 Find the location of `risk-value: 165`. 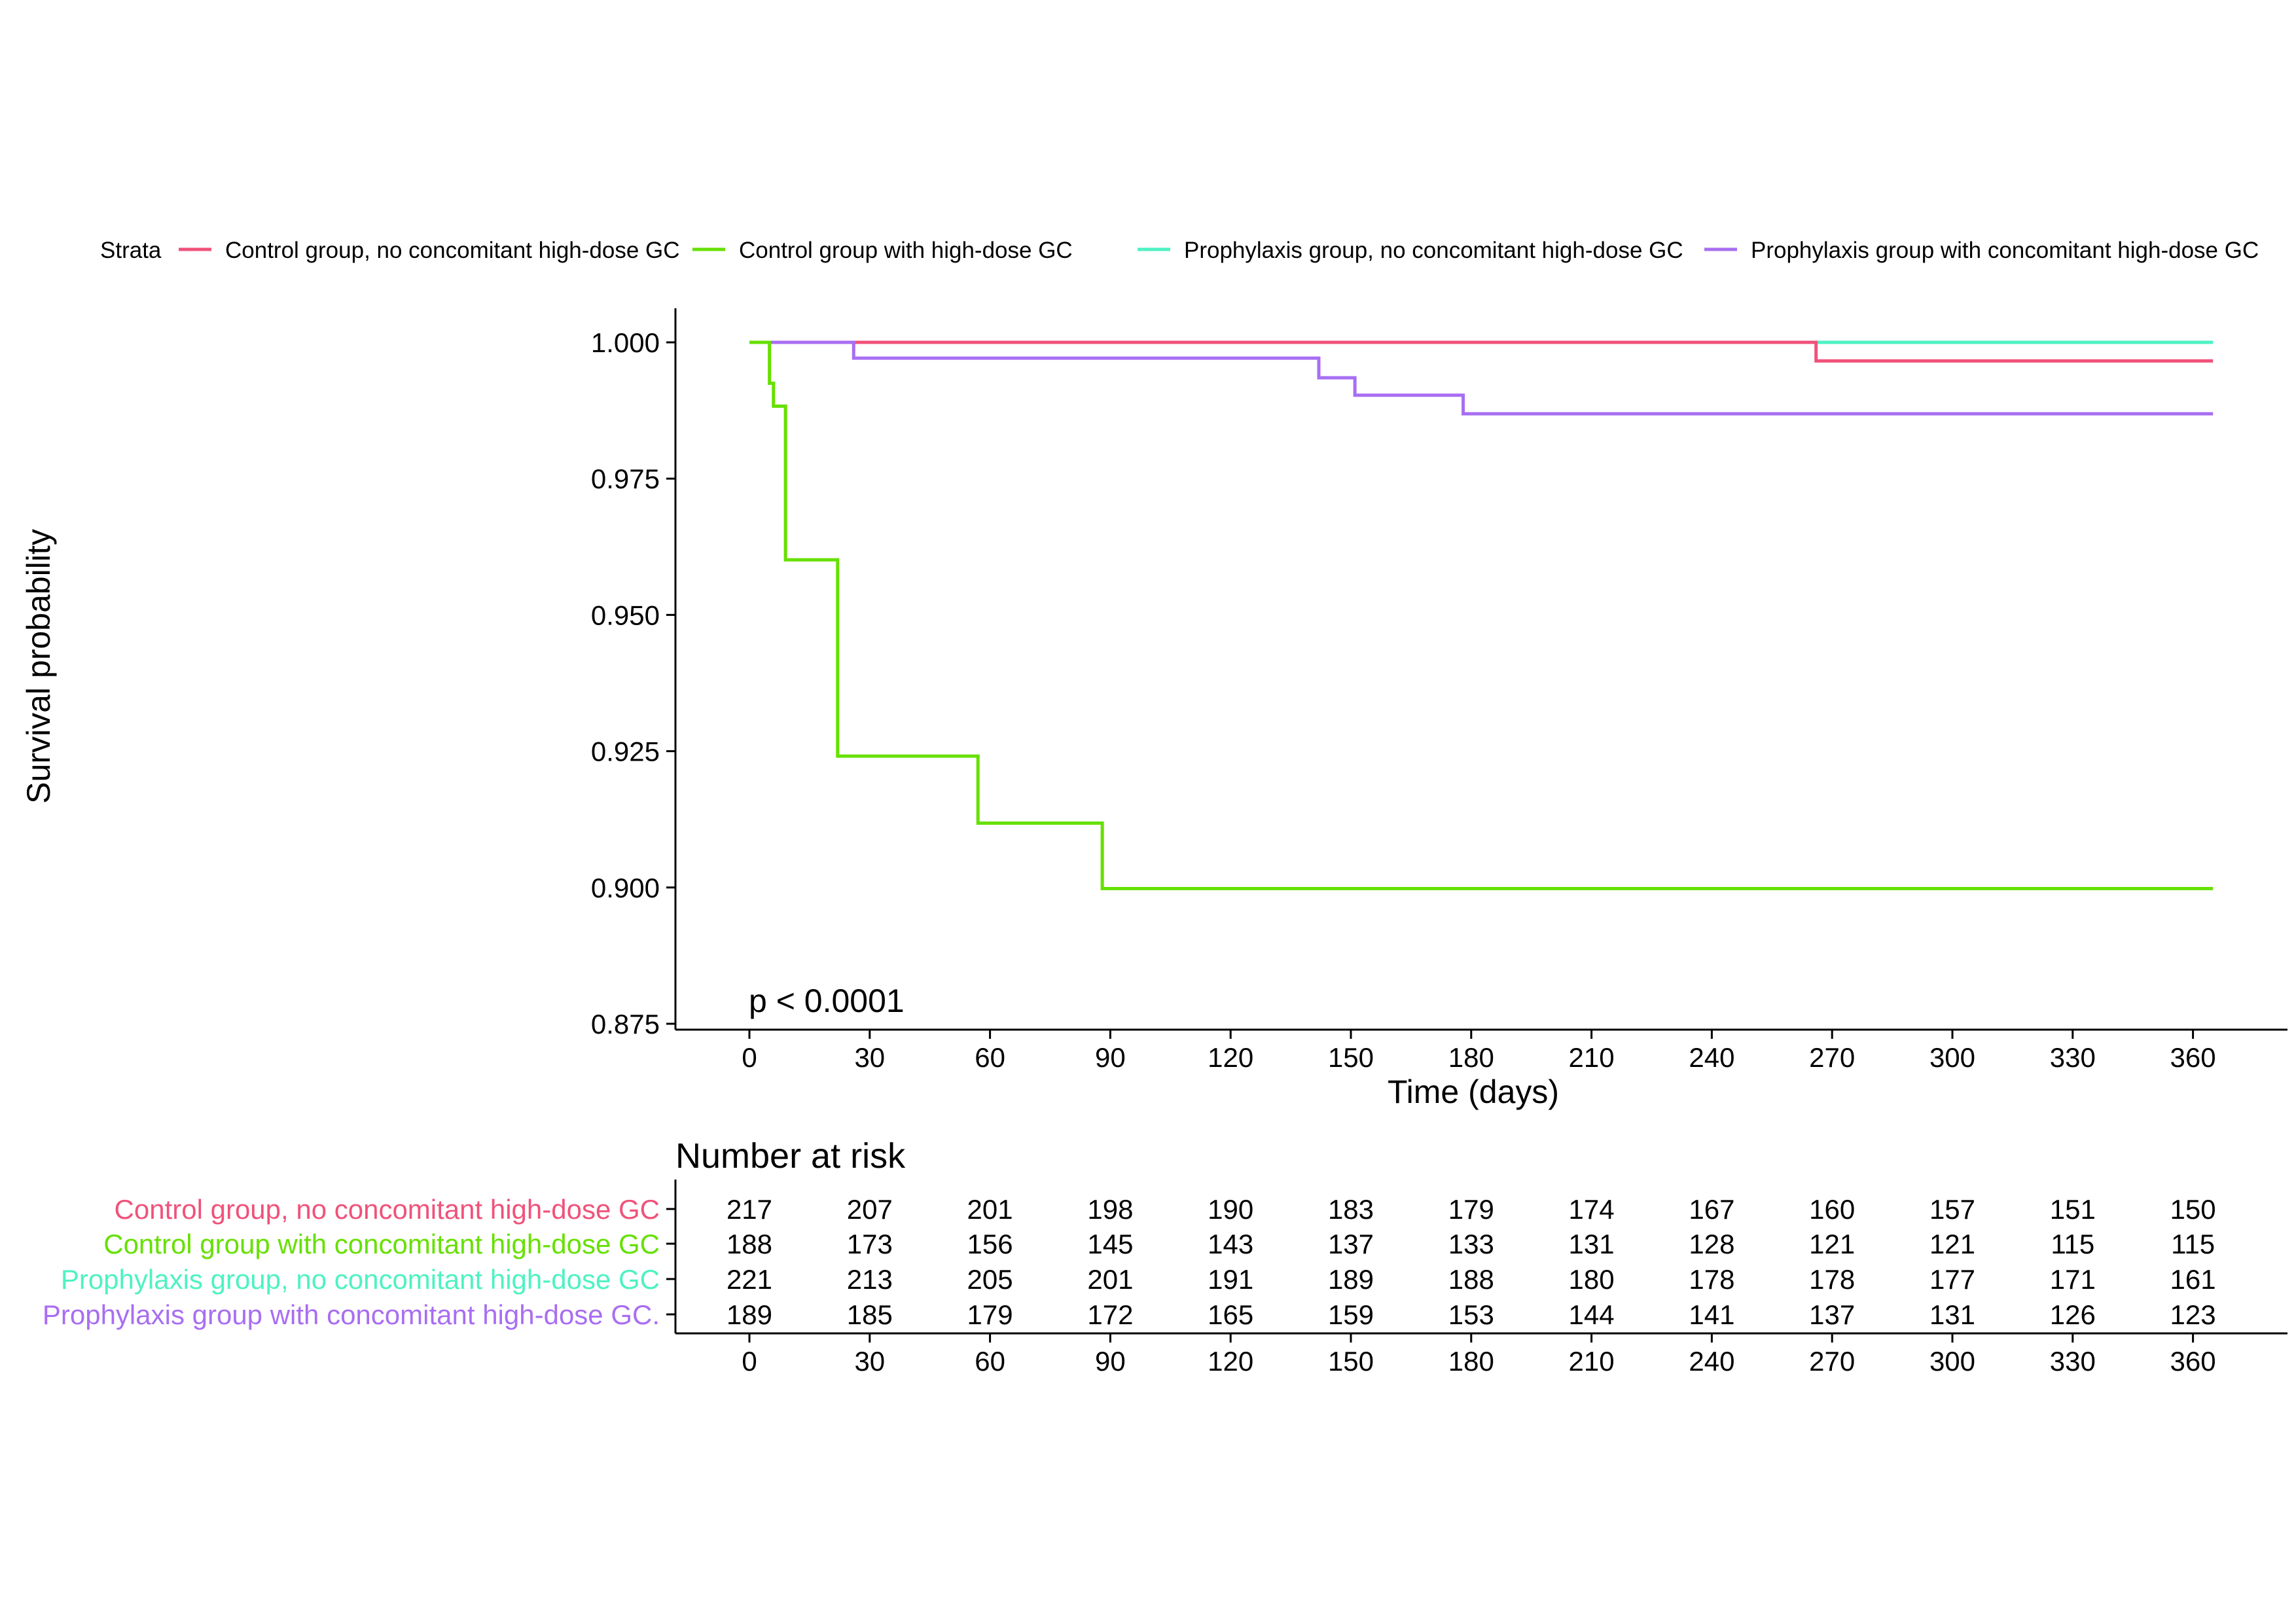

risk-value: 165 is located at coordinates (1230, 1314).